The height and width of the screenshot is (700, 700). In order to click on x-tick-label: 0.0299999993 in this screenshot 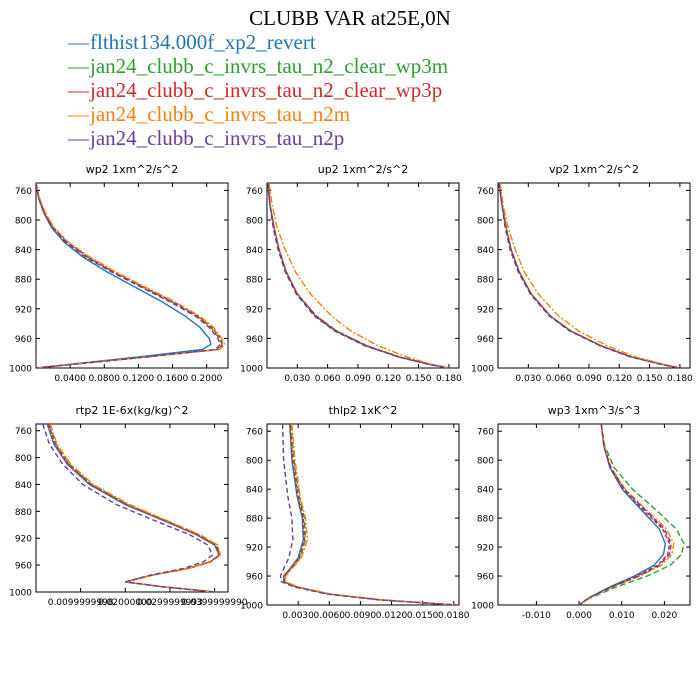, I will do `click(170, 603)`.